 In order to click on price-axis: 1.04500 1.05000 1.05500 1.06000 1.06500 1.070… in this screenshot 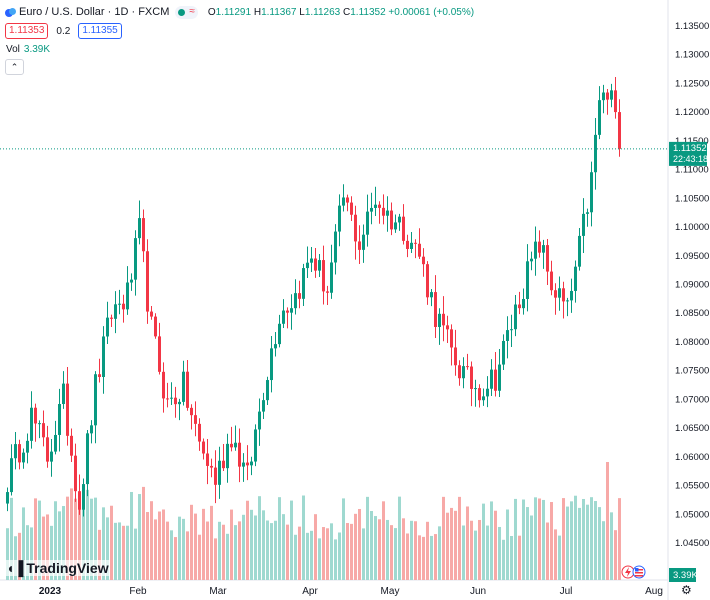, I will do `click(692, 285)`.